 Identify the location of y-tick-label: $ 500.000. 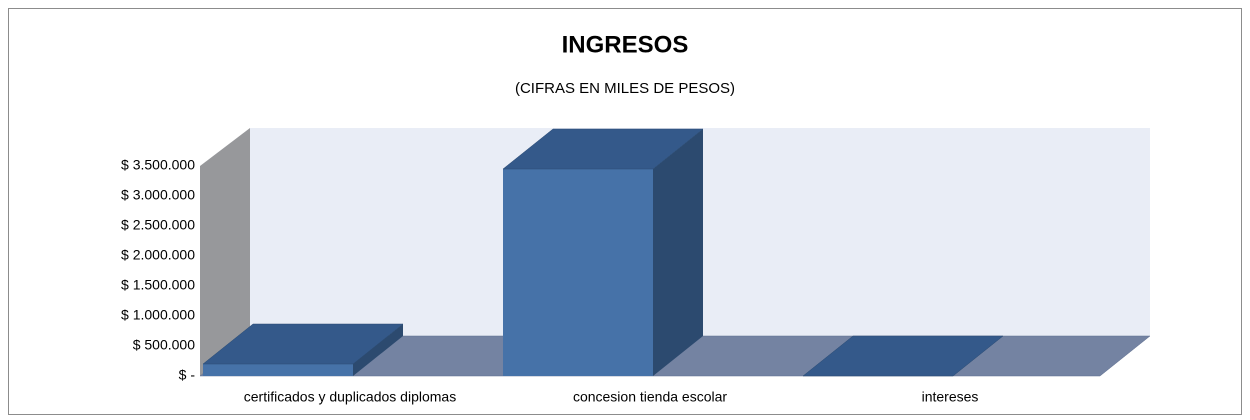
(164, 345).